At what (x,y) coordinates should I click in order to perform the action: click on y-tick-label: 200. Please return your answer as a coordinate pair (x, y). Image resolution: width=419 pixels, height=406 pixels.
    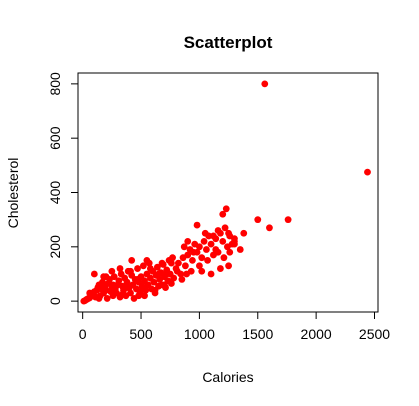
    Looking at the image, I should click on (55, 247).